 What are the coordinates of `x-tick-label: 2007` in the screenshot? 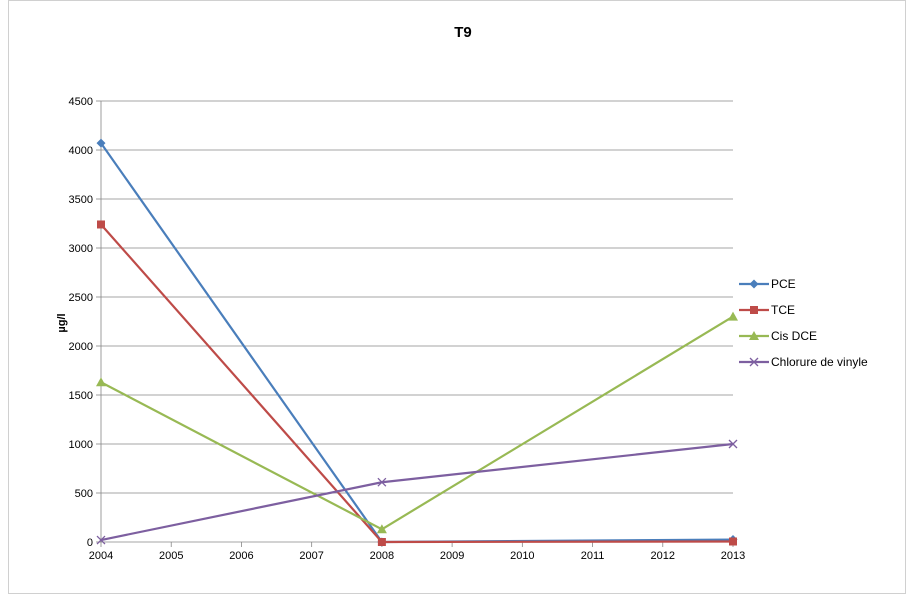 It's located at (311, 556).